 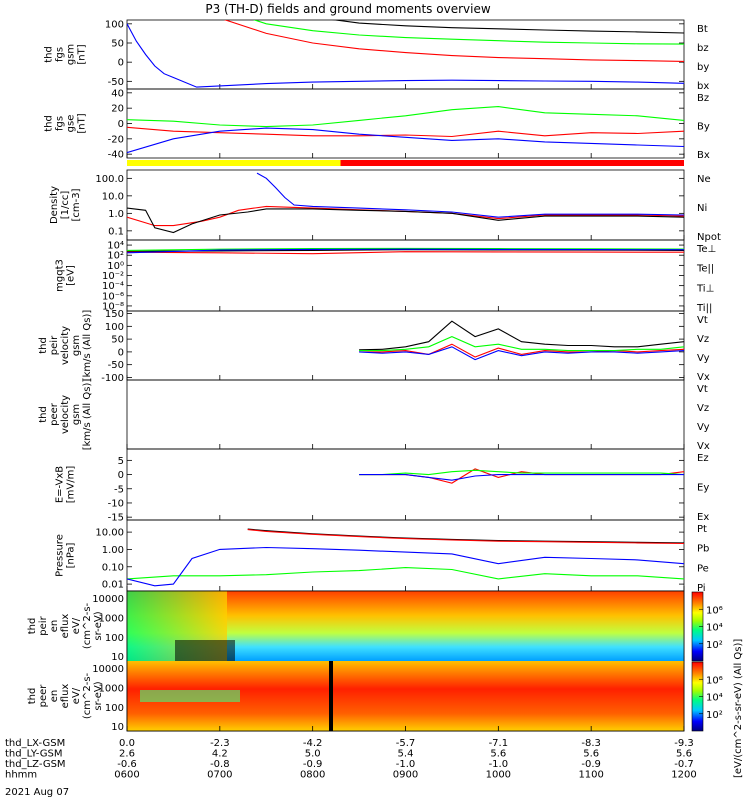 I want to click on legend-entry: Vx, so click(x=703, y=446).